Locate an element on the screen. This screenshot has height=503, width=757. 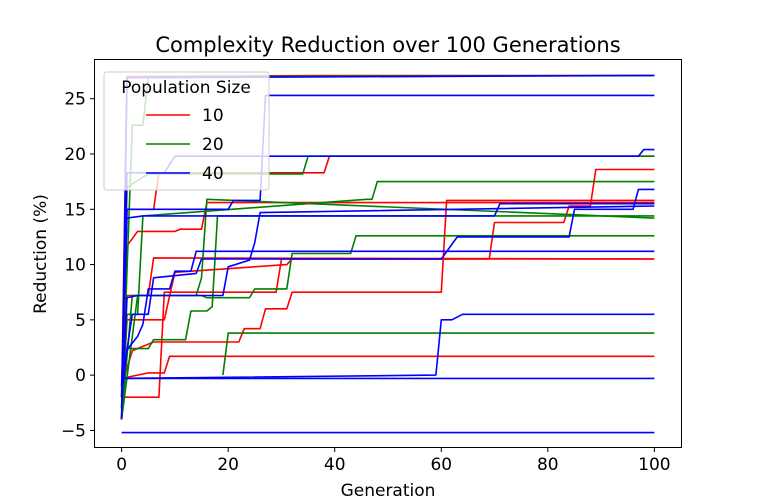
legend-title: Population Size is located at coordinates (186, 88).